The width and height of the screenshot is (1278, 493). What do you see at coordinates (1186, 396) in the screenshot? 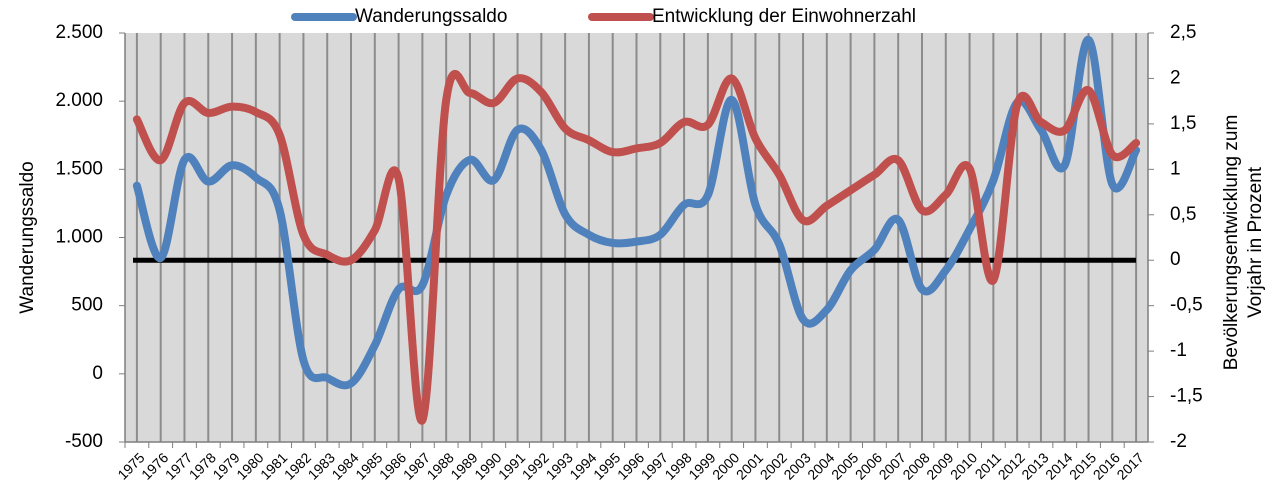
I see `y2-tick-label: -1,5` at bounding box center [1186, 396].